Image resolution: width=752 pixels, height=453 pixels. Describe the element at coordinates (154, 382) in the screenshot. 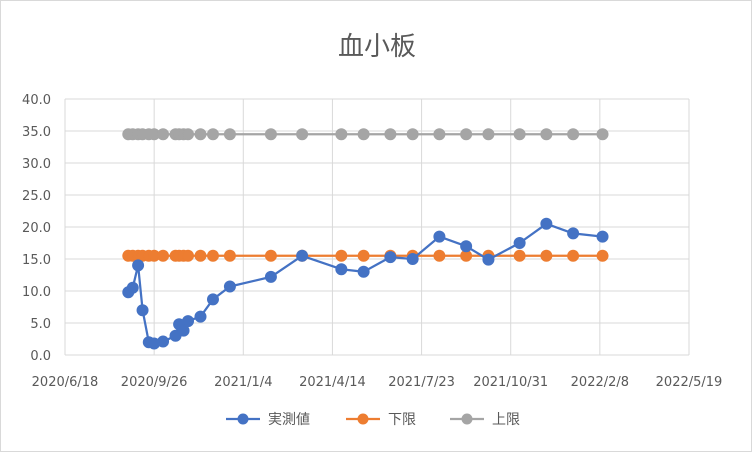

I see `x-tick-label: 2020/9/26` at that location.